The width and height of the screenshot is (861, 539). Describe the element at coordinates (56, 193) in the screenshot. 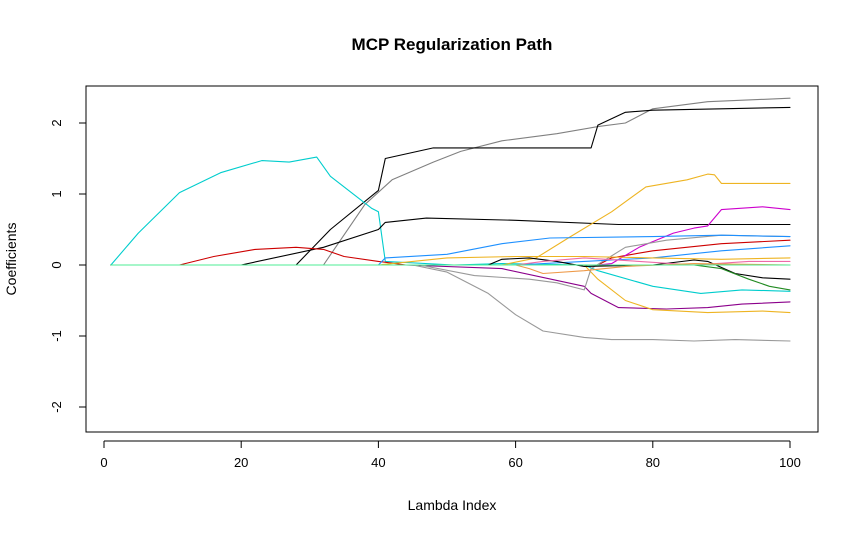

I see `y-tick-label: 1` at that location.